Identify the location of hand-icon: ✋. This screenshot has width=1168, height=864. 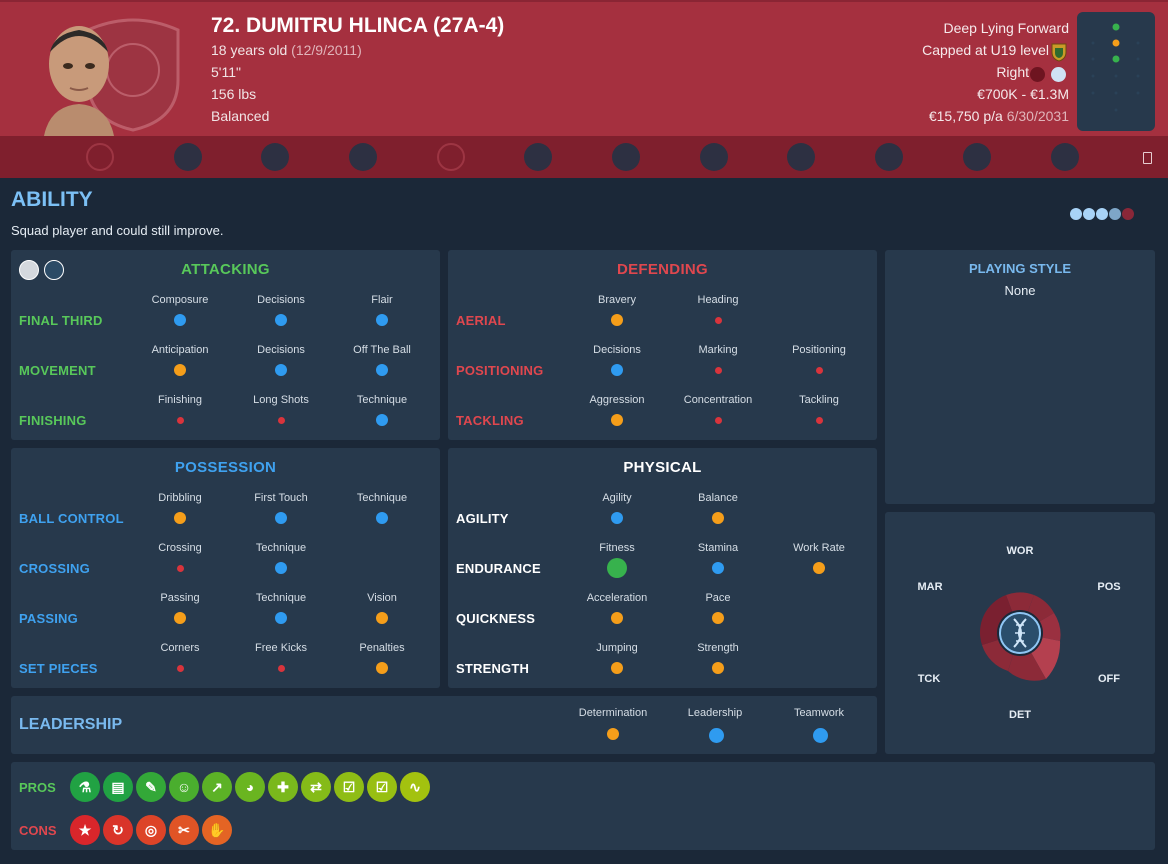
(217, 830).